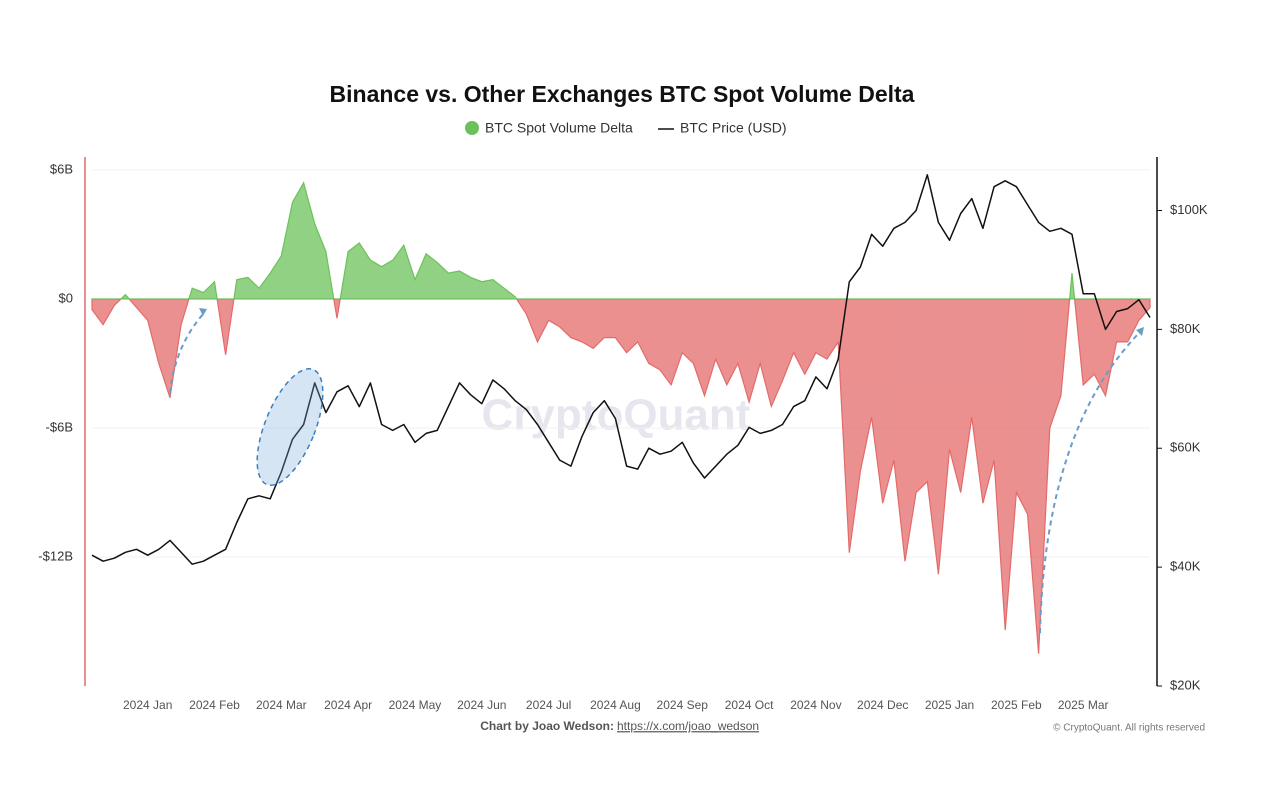 This screenshot has height=793, width=1280. I want to click on y2-tick-label: $60K, so click(1185, 447).